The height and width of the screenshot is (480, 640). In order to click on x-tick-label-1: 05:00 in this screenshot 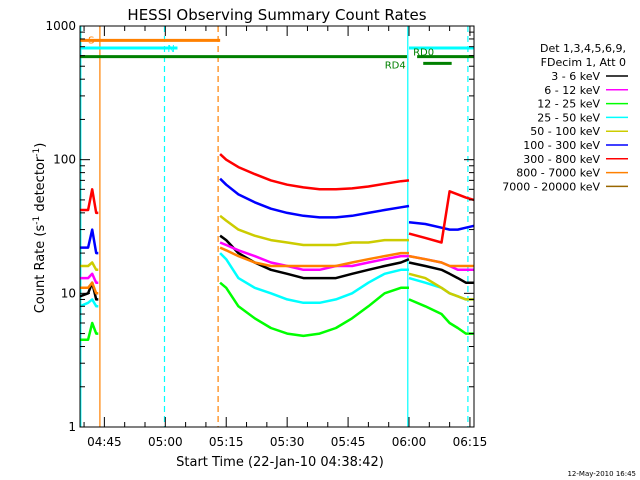, I will do `click(165, 442)`.